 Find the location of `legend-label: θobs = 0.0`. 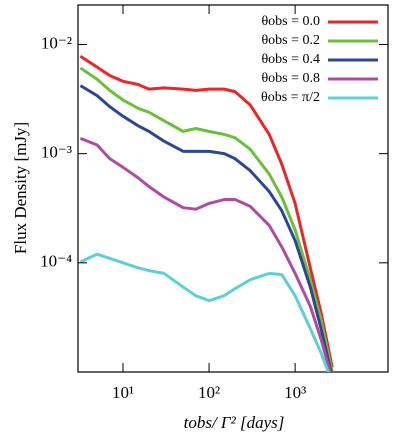

legend-label: θobs = 0.0 is located at coordinates (290, 21).